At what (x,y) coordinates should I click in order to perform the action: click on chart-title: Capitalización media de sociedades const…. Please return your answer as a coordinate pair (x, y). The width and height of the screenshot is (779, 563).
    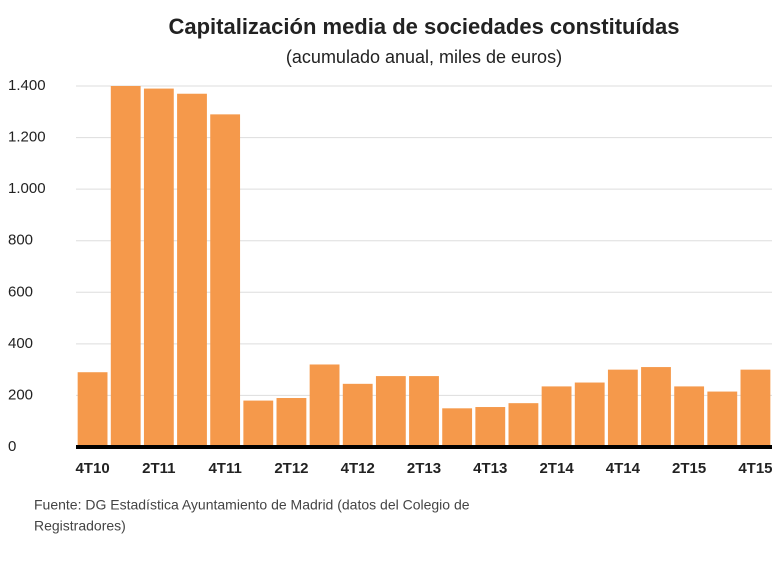
    Looking at the image, I should click on (423, 26).